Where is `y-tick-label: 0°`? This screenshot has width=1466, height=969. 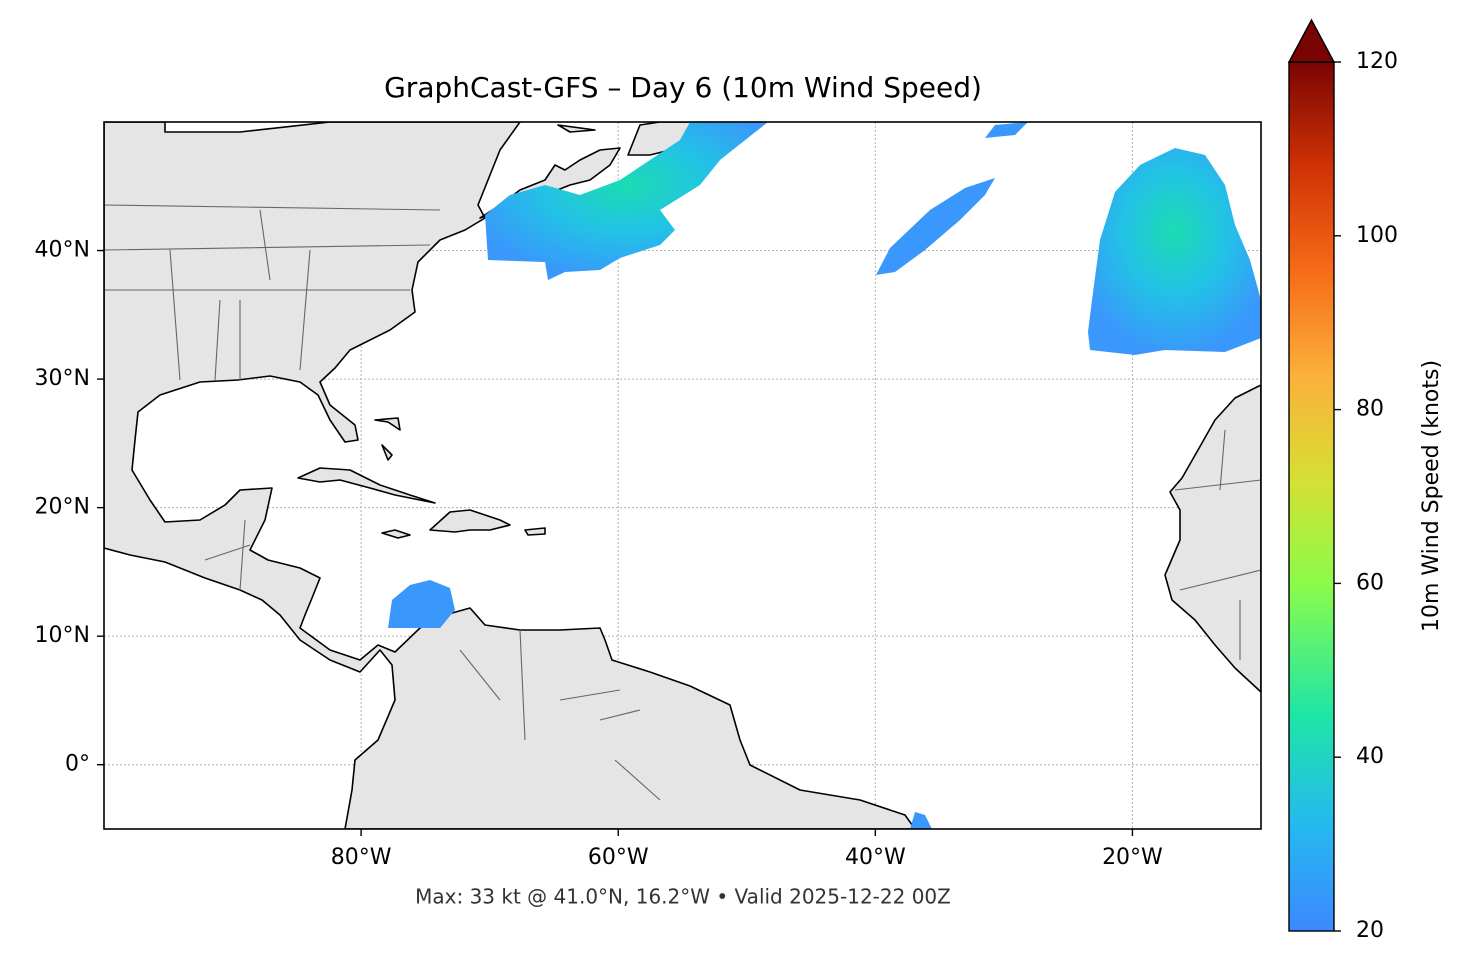 y-tick-label: 0° is located at coordinates (77, 764).